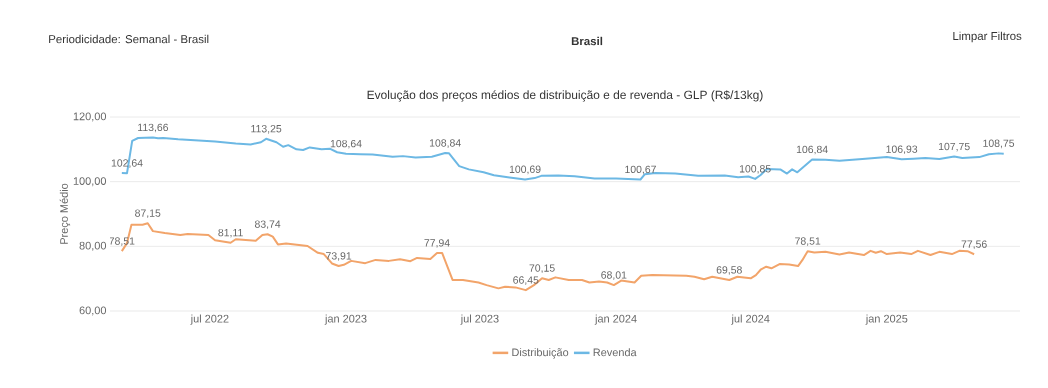 This screenshot has width=1048, height=388. What do you see at coordinates (587, 41) in the screenshot?
I see `text: Brasil` at bounding box center [587, 41].